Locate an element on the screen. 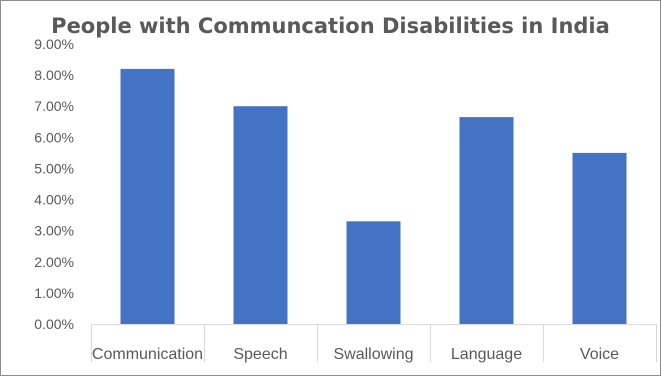  category-label: Language is located at coordinates (486, 354).